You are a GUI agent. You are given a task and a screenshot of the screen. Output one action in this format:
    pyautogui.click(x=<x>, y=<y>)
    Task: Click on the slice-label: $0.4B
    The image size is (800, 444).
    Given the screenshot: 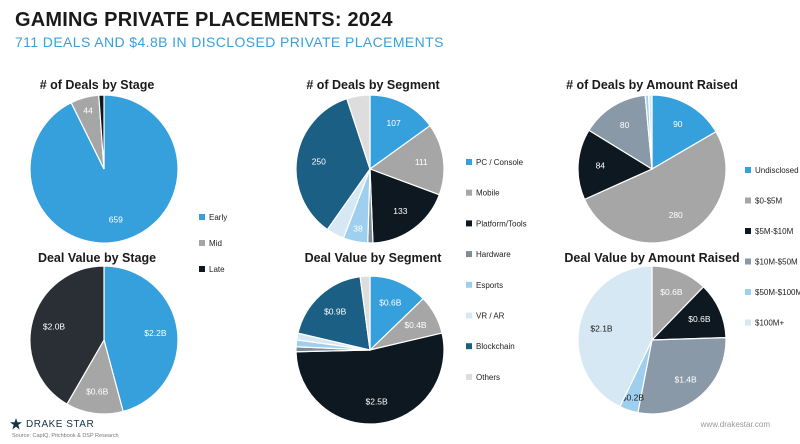 What is the action you would take?
    pyautogui.click(x=415, y=325)
    